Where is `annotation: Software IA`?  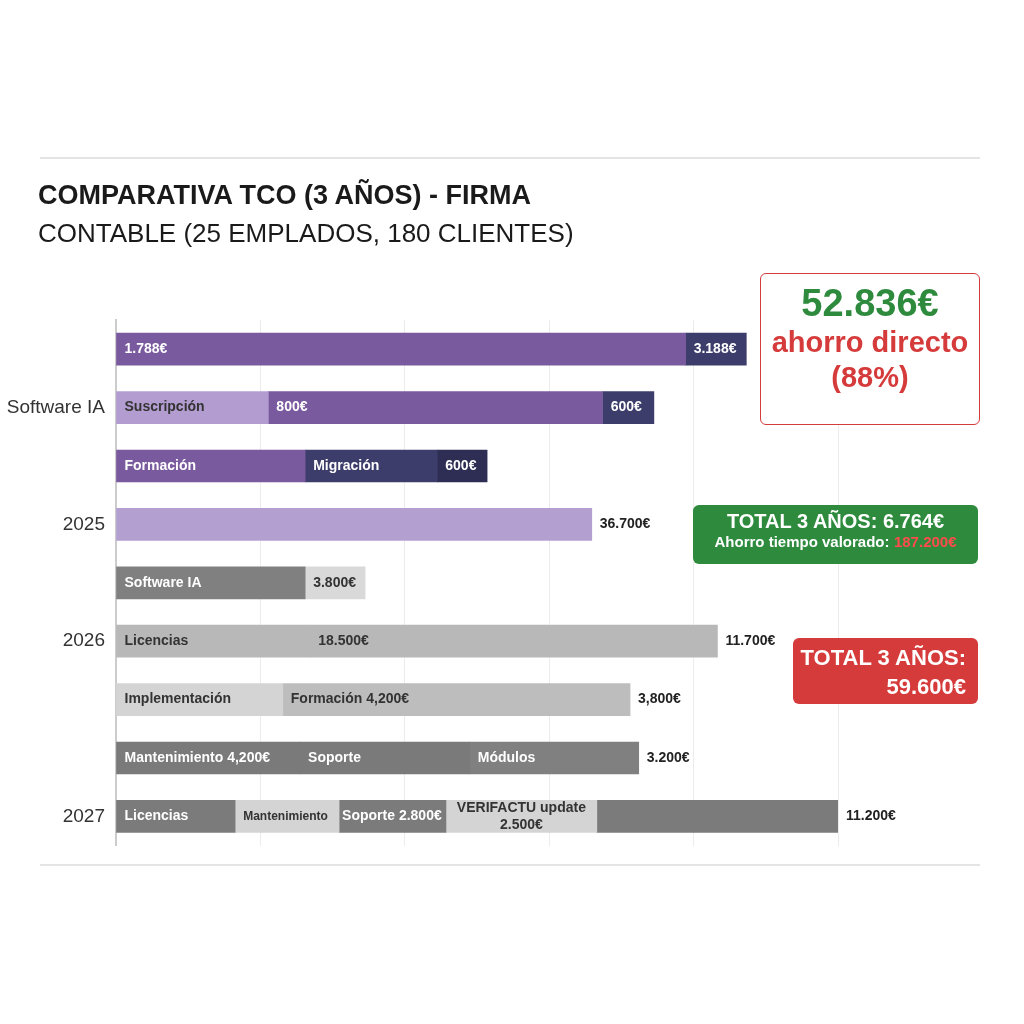
annotation: Software IA is located at coordinates (163, 581).